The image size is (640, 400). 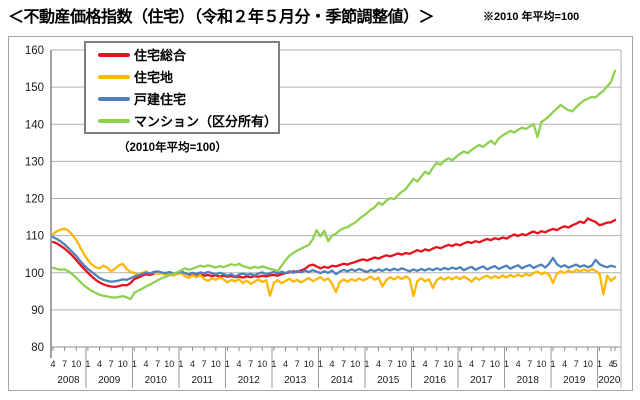 What do you see at coordinates (528, 380) in the screenshot?
I see `x-year-label-2018: 2018` at bounding box center [528, 380].